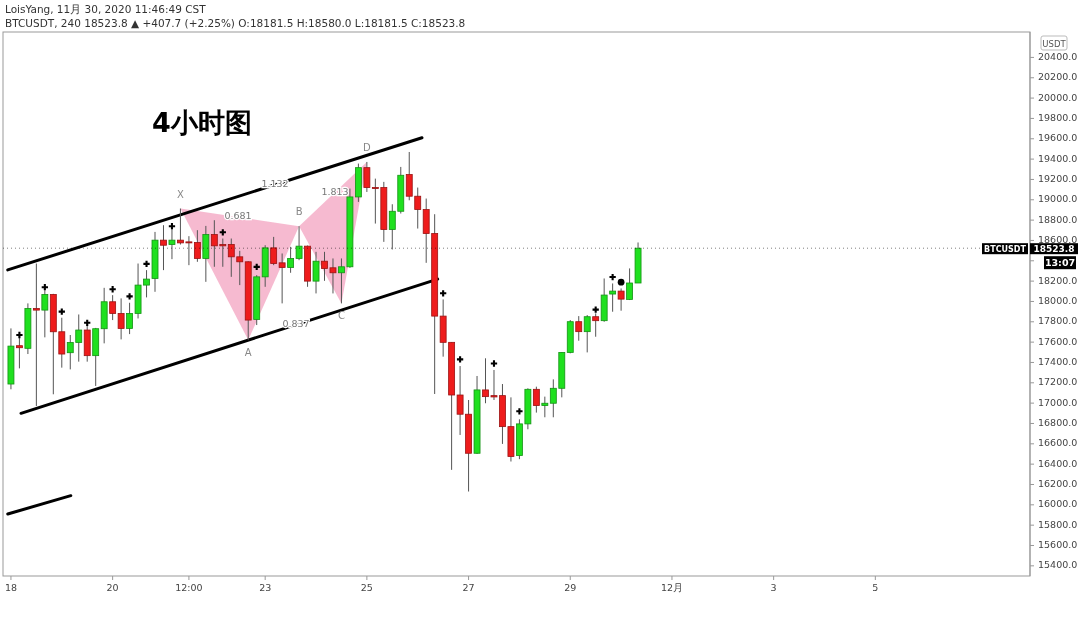 This screenshot has width=1080, height=621. What do you see at coordinates (1058, 77) in the screenshot?
I see `y-tick-label: 20200.0` at bounding box center [1058, 77].